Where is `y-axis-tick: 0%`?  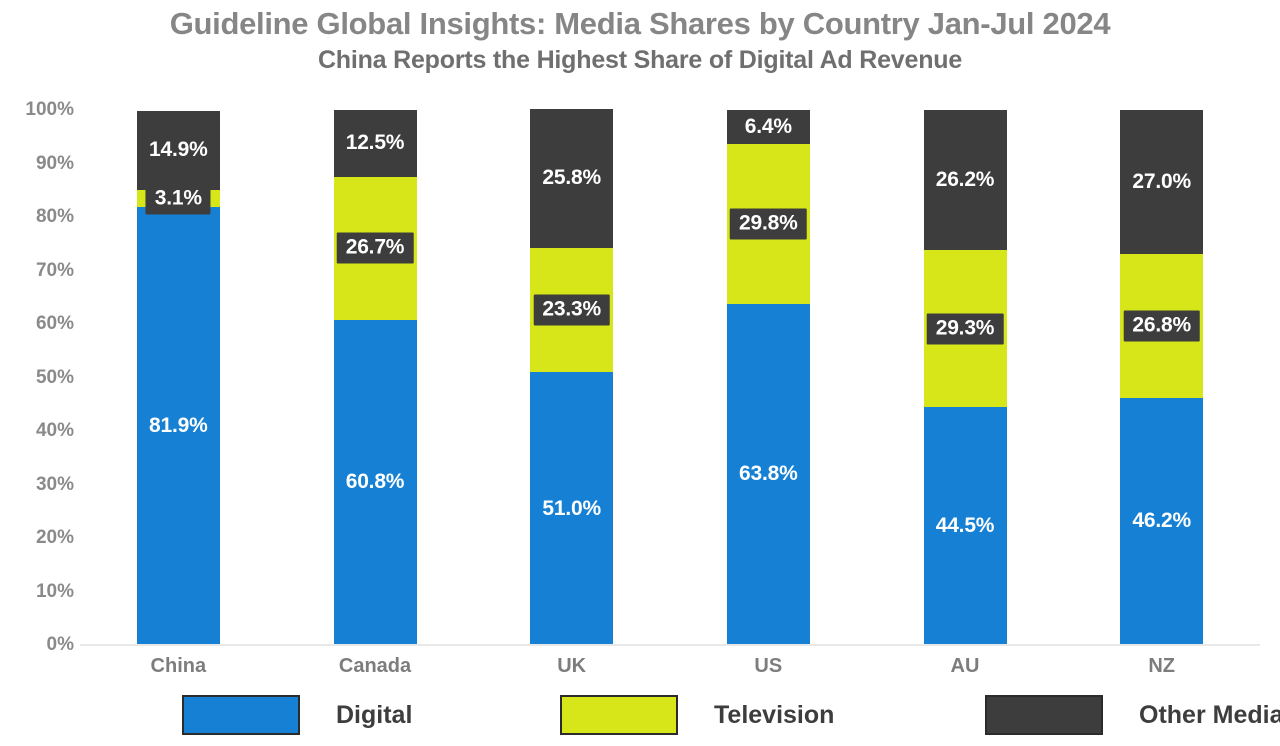 y-axis-tick: 0% is located at coordinates (60, 644).